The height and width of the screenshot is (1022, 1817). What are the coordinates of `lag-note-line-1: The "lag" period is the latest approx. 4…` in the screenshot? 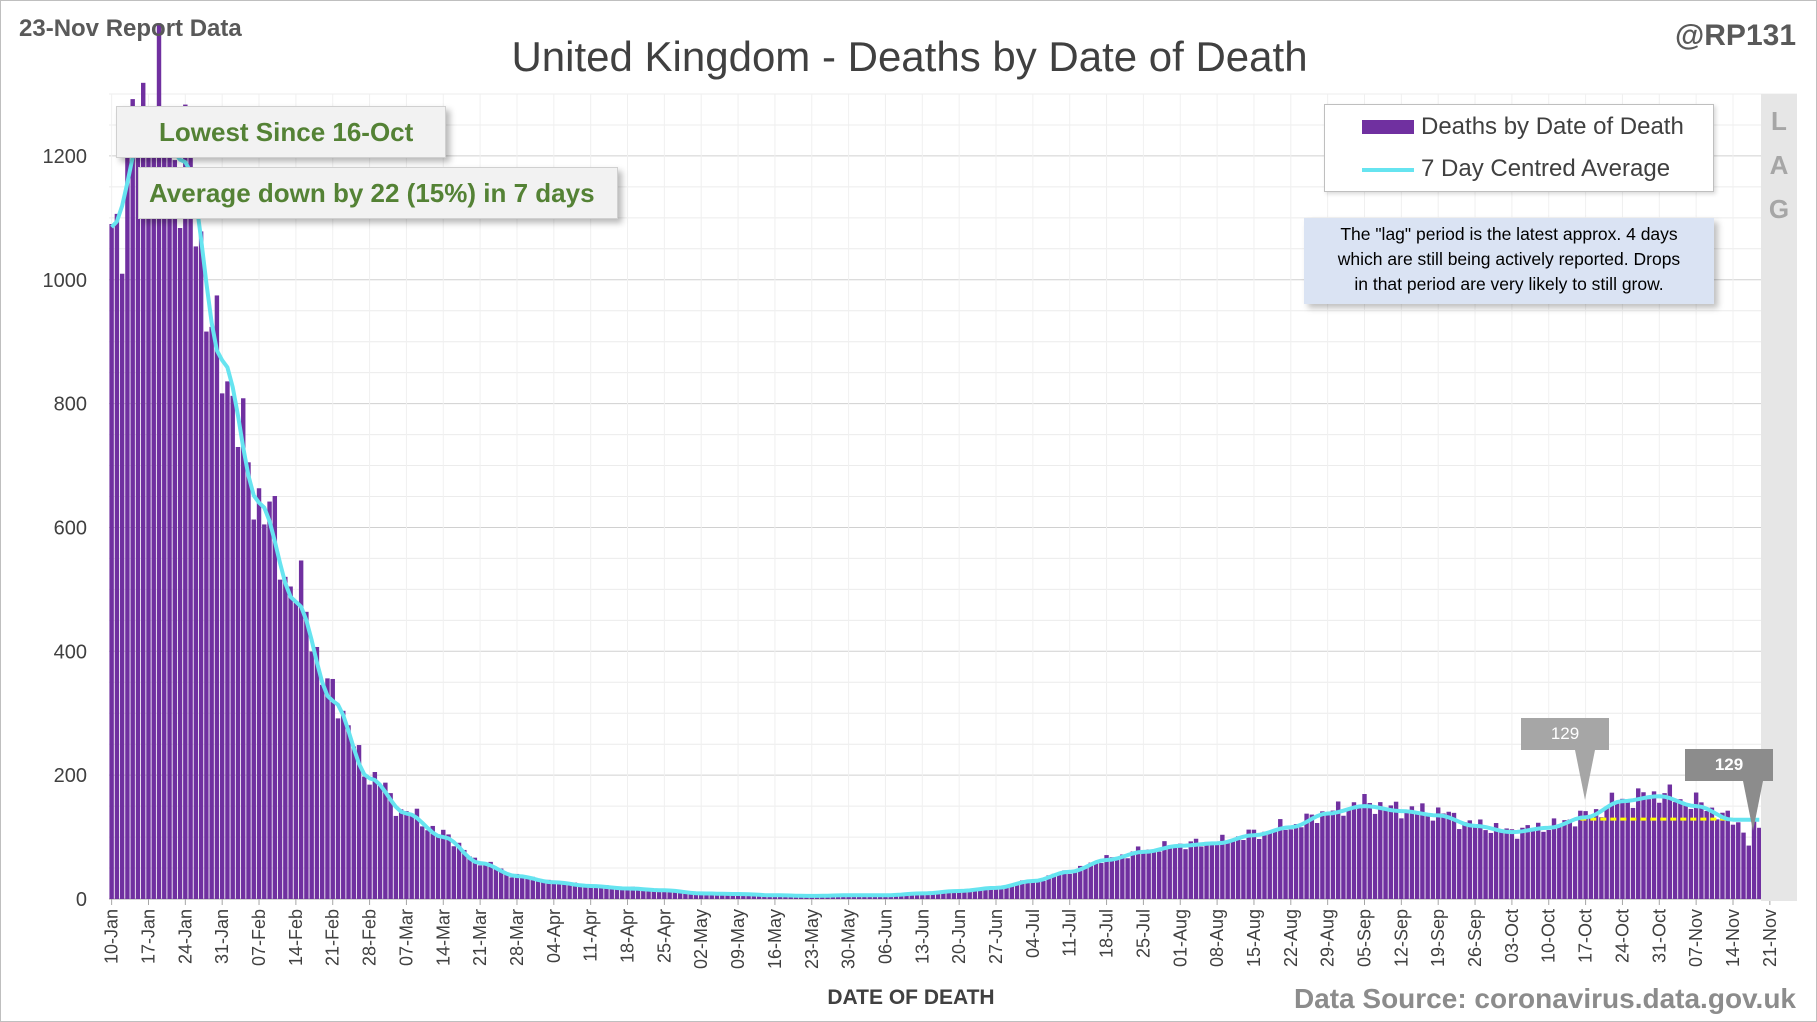 It's located at (1509, 234).